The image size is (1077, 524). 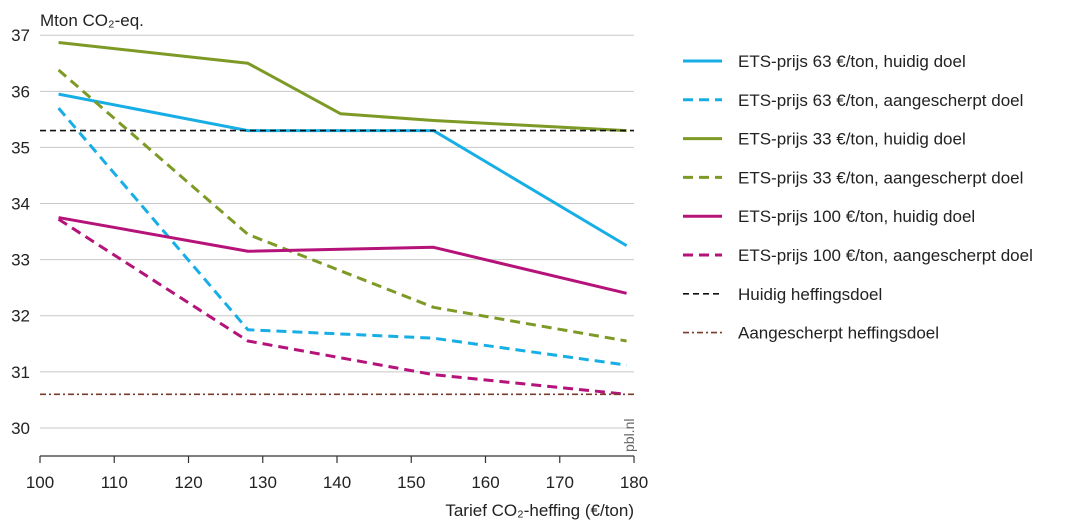 What do you see at coordinates (852, 61) in the screenshot?
I see `legend-label: ETS-prijs 63 €/ton, huidig doel` at bounding box center [852, 61].